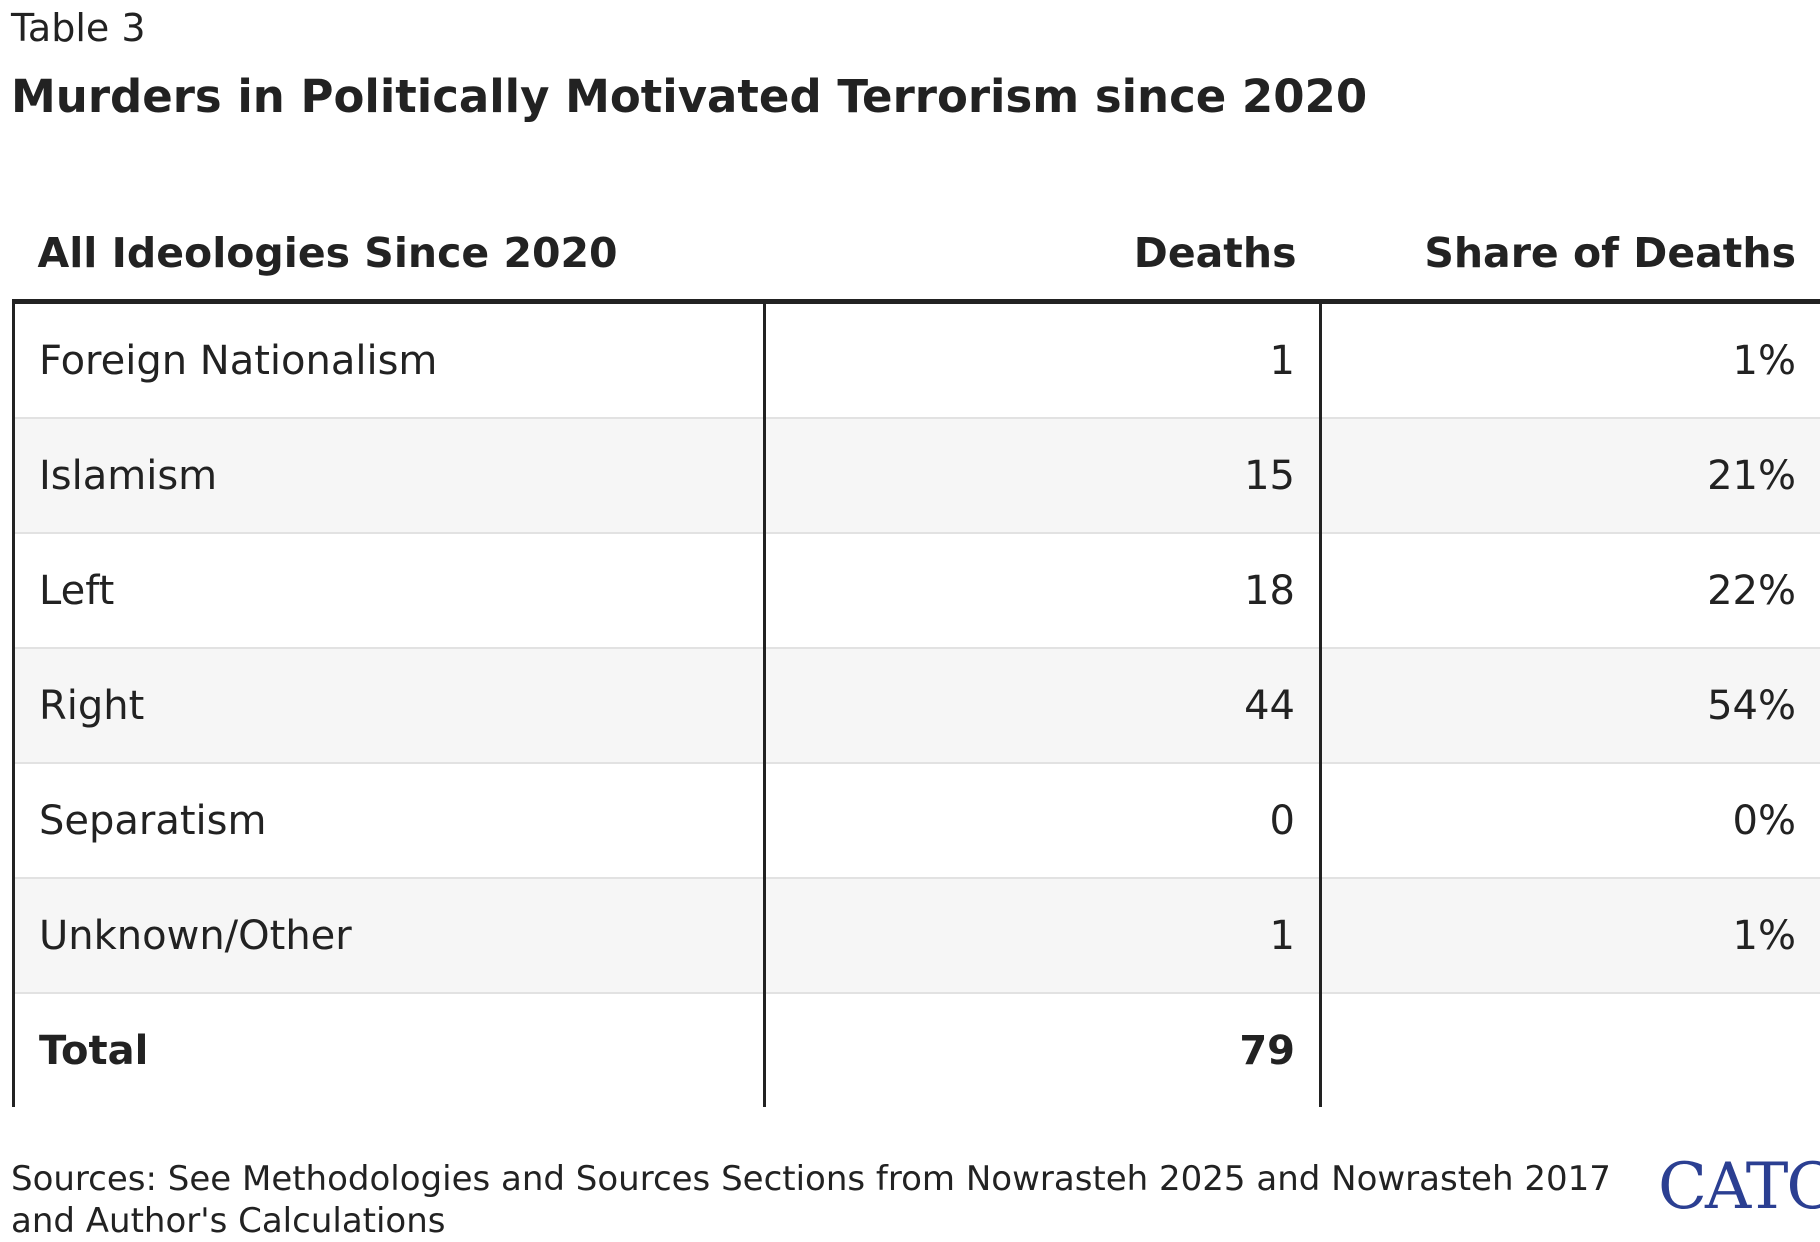  Describe the element at coordinates (1043, 820) in the screenshot. I see `table-cell: 0` at that location.